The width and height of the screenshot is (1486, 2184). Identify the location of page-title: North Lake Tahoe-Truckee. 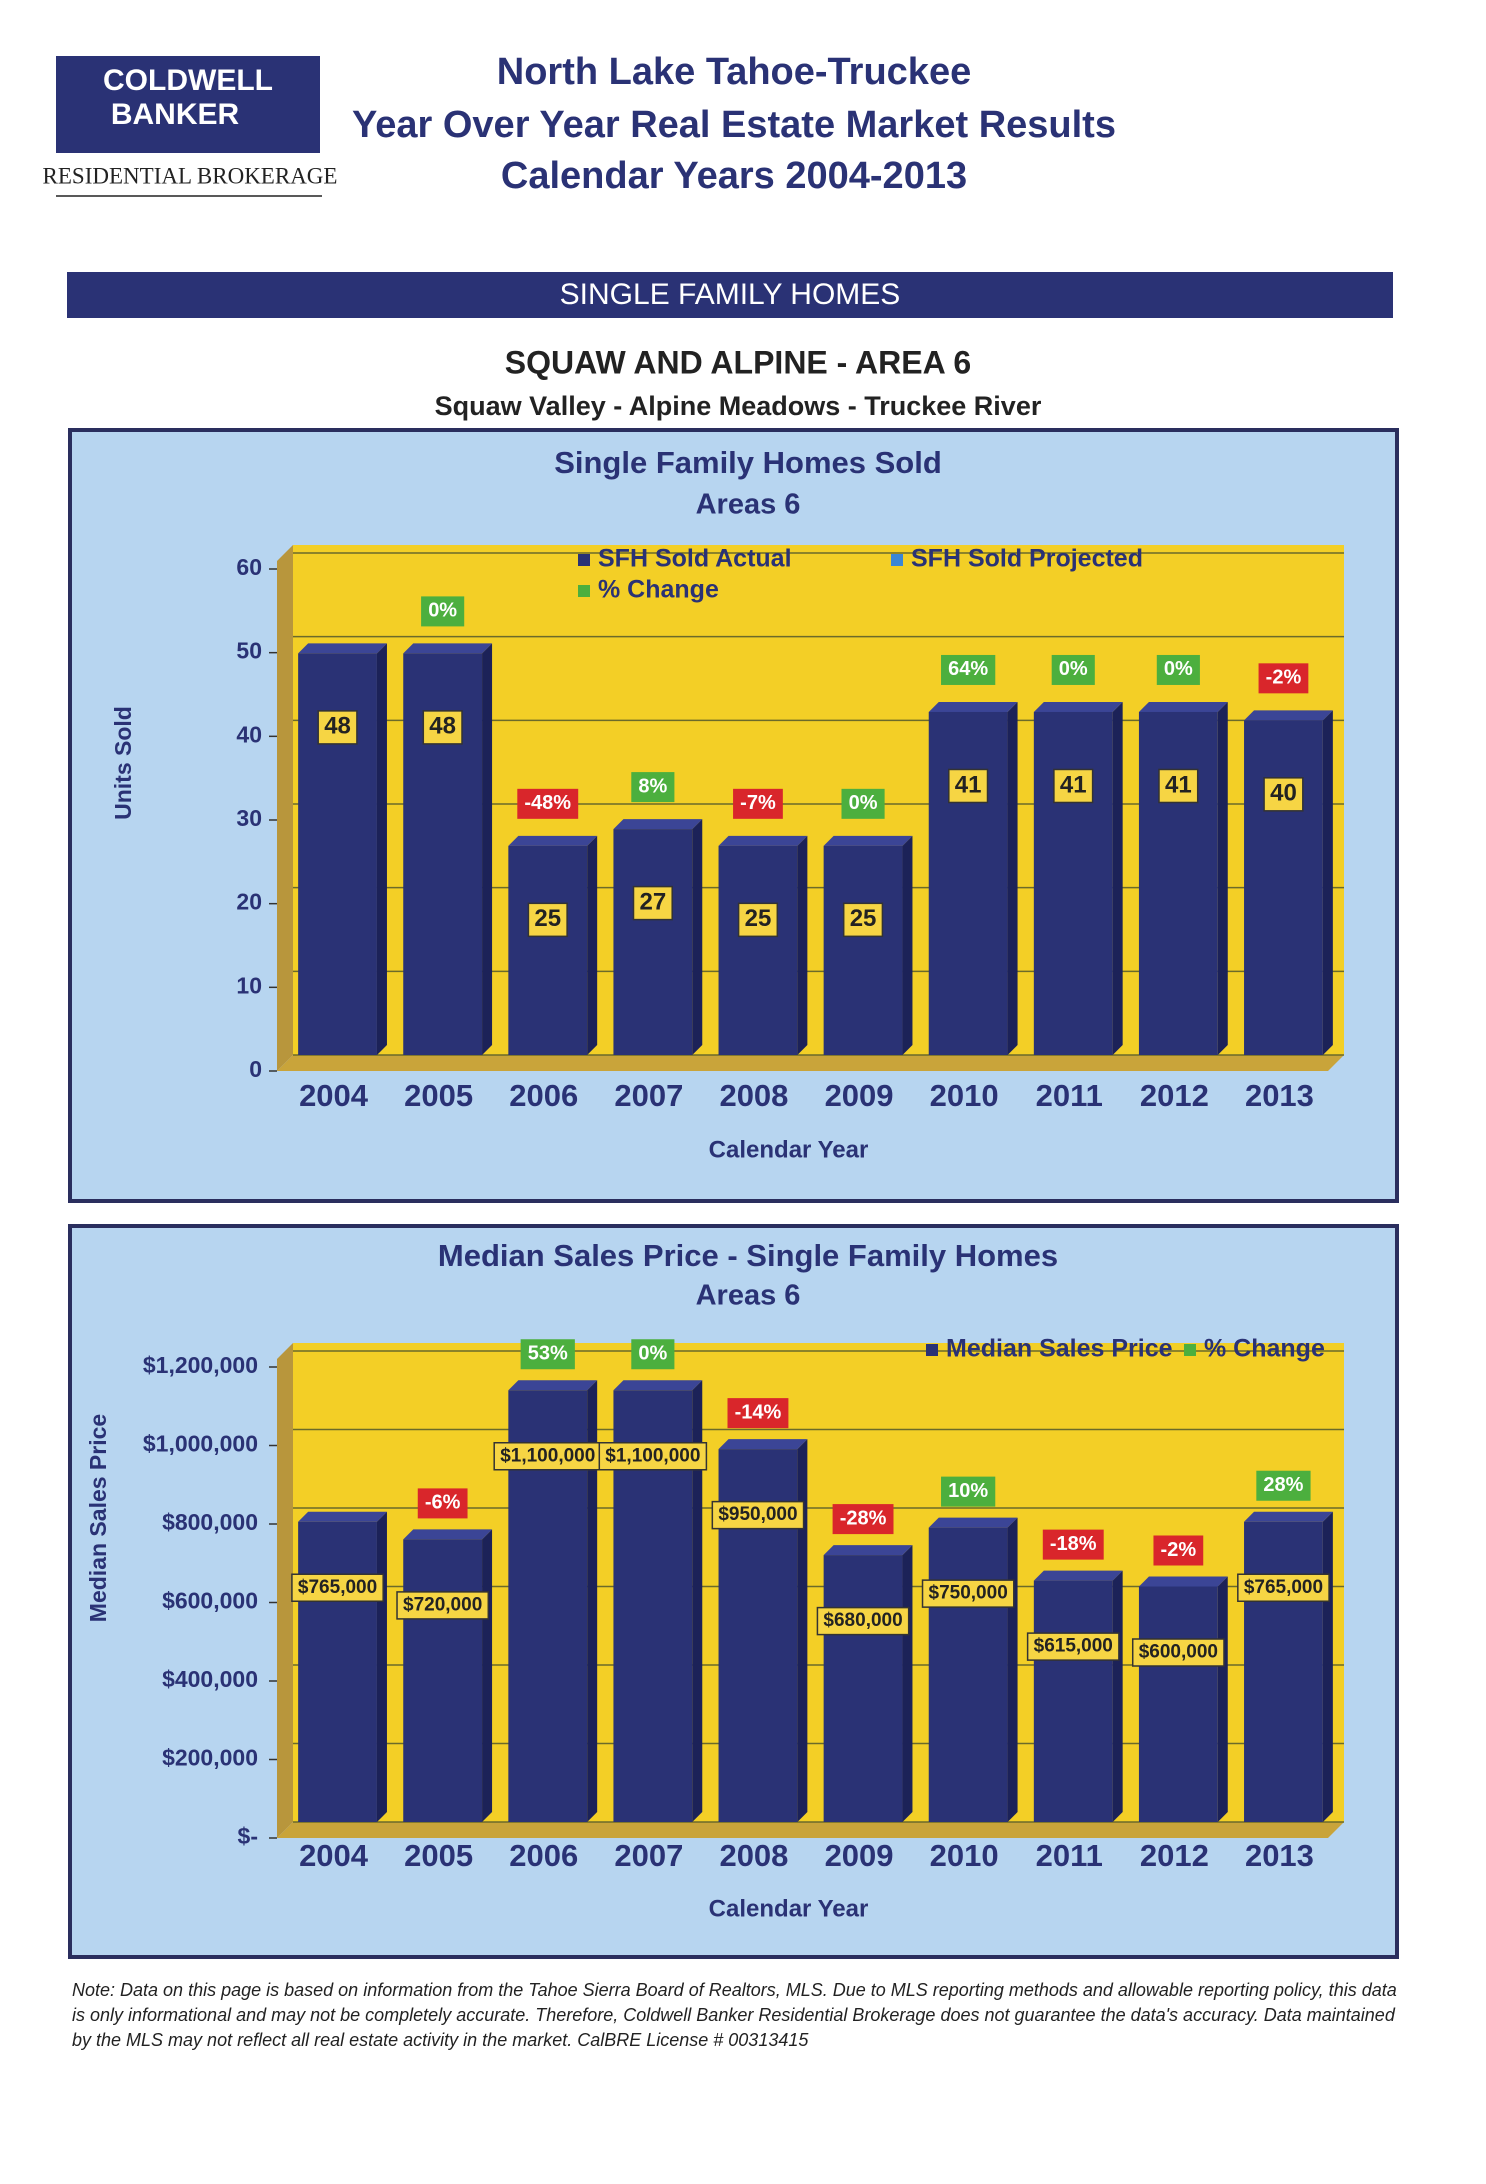
(734, 72).